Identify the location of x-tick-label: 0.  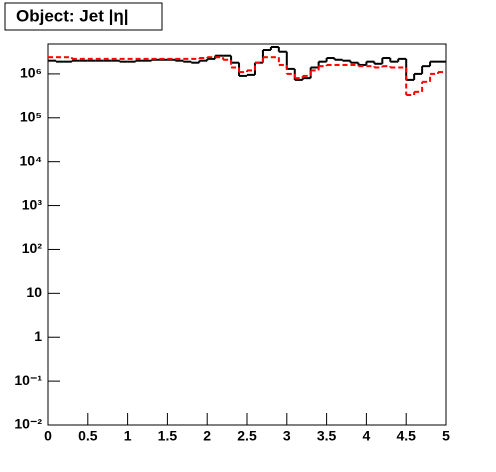
(48, 436).